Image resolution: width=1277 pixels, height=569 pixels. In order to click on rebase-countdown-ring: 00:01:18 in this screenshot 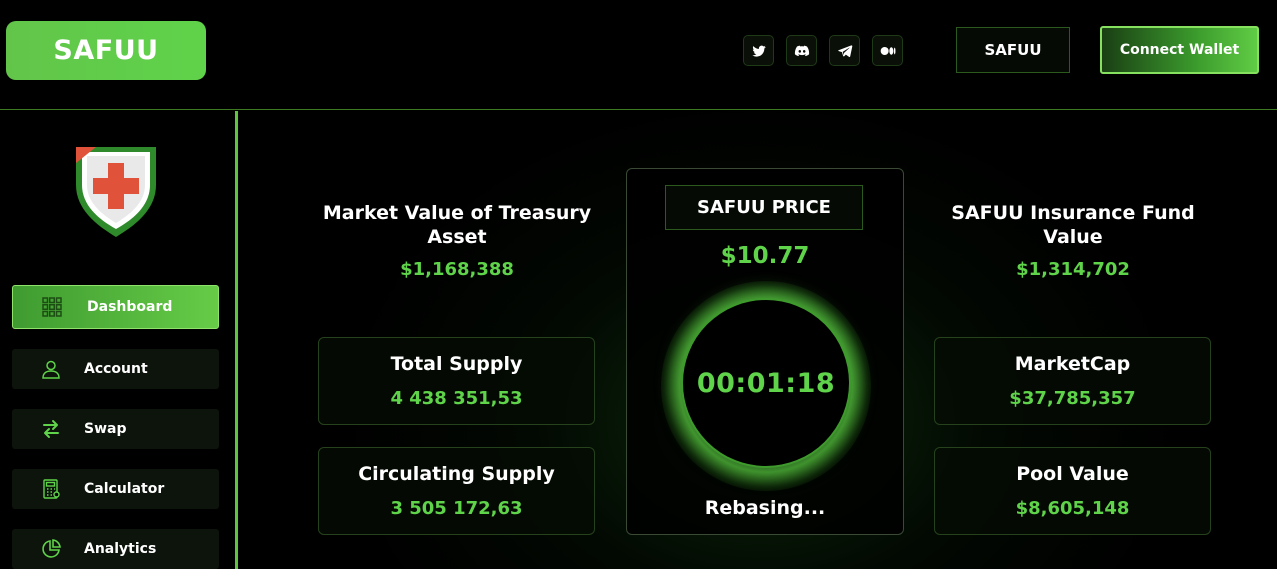, I will do `click(766, 383)`.